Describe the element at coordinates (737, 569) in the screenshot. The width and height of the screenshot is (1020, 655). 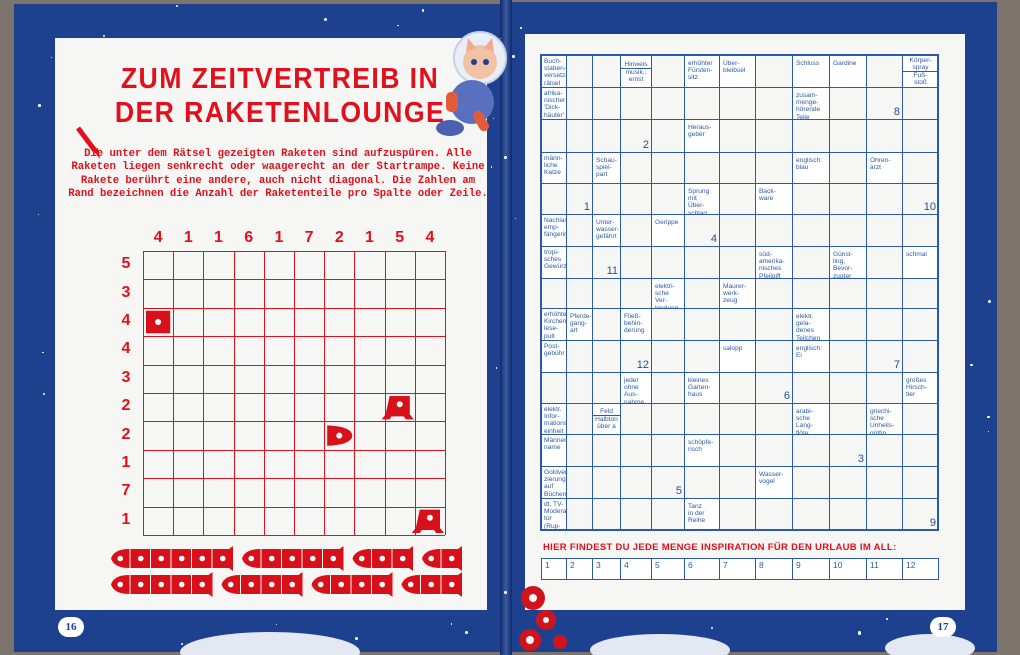
I see `solution-box: 7` at that location.